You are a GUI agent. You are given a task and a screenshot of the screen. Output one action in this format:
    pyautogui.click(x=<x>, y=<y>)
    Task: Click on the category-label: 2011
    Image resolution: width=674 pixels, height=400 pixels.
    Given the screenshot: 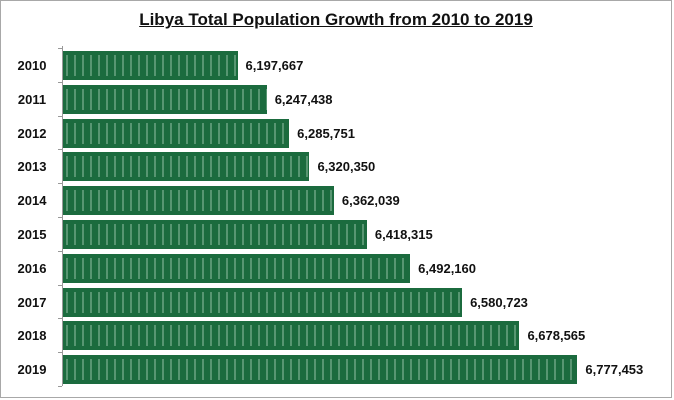 What is the action you would take?
    pyautogui.click(x=32, y=99)
    